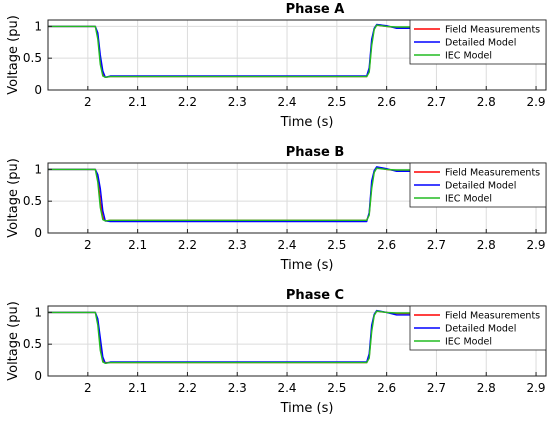 Image resolution: width=550 pixels, height=426 pixels. Describe the element at coordinates (315, 152) in the screenshot. I see `panel-title: Phase B` at that location.